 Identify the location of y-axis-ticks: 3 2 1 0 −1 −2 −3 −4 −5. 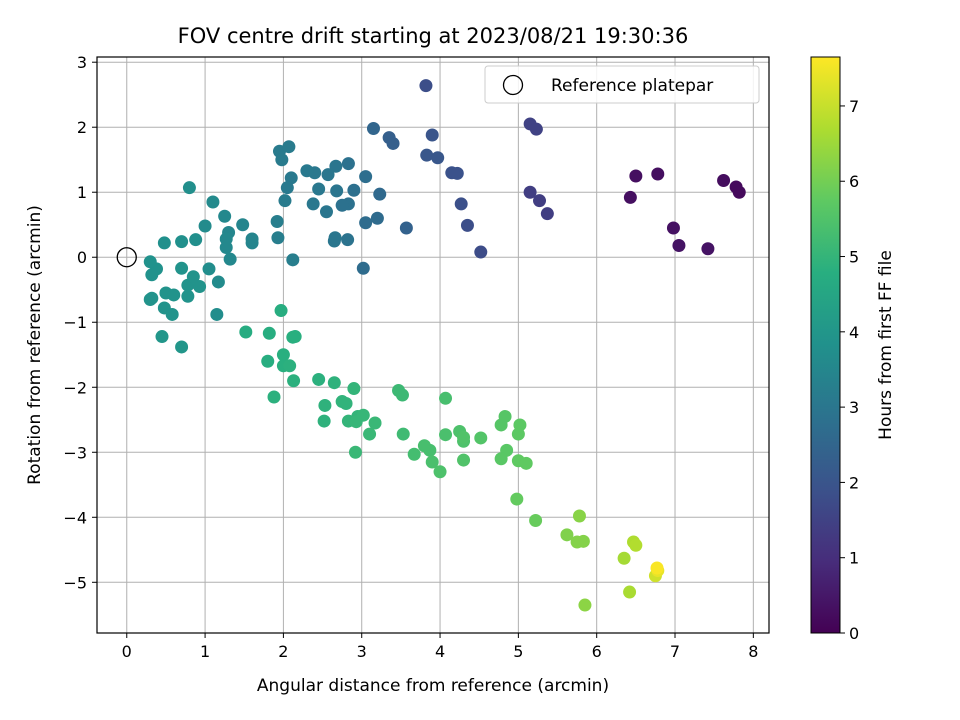
(80, 322).